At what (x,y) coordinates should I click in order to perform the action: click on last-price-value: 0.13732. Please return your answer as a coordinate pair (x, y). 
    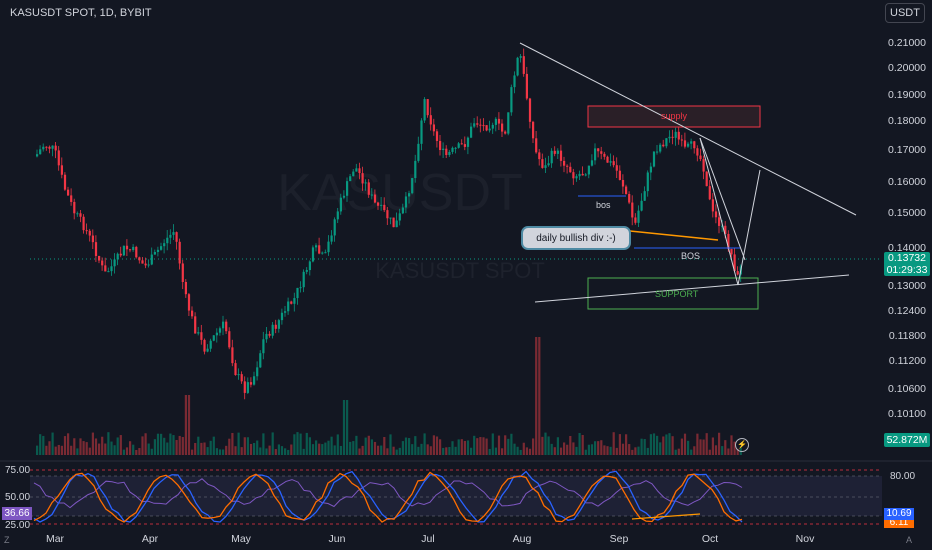
    Looking at the image, I should click on (907, 258).